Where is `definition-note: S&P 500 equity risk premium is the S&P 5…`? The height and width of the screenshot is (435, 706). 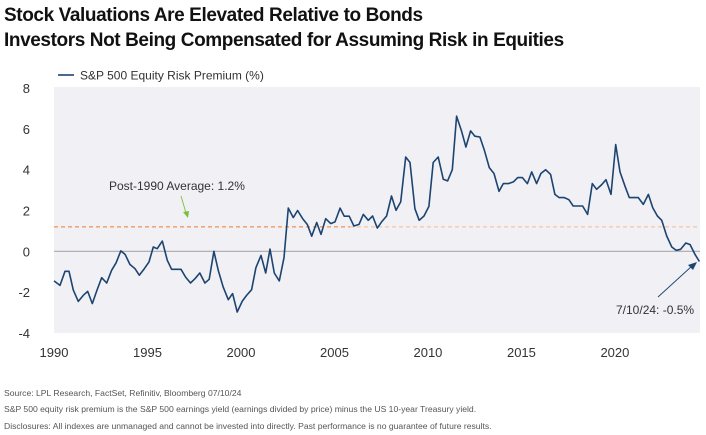 definition-note: S&P 500 equity risk premium is the S&P 5… is located at coordinates (240, 409).